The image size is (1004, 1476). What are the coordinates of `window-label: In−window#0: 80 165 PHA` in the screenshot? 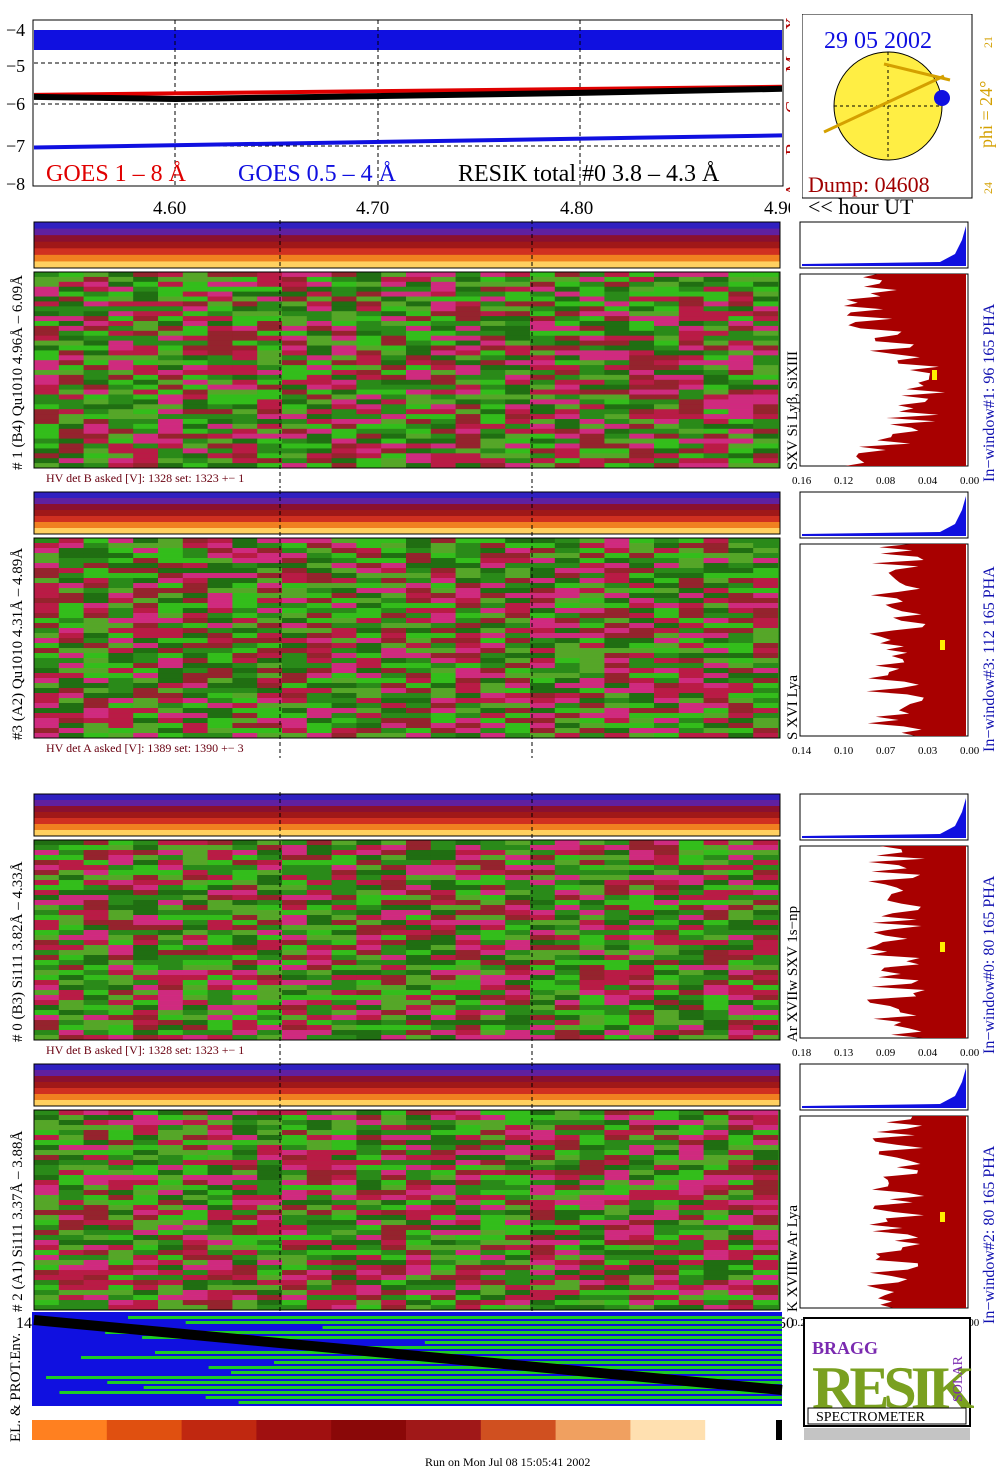 It's located at (989, 964).